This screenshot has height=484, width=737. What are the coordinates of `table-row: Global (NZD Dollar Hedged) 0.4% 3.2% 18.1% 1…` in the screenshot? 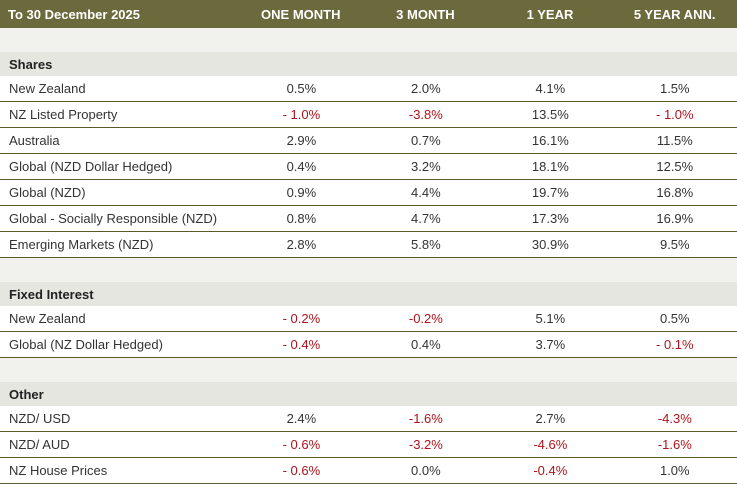 It's located at (368, 167).